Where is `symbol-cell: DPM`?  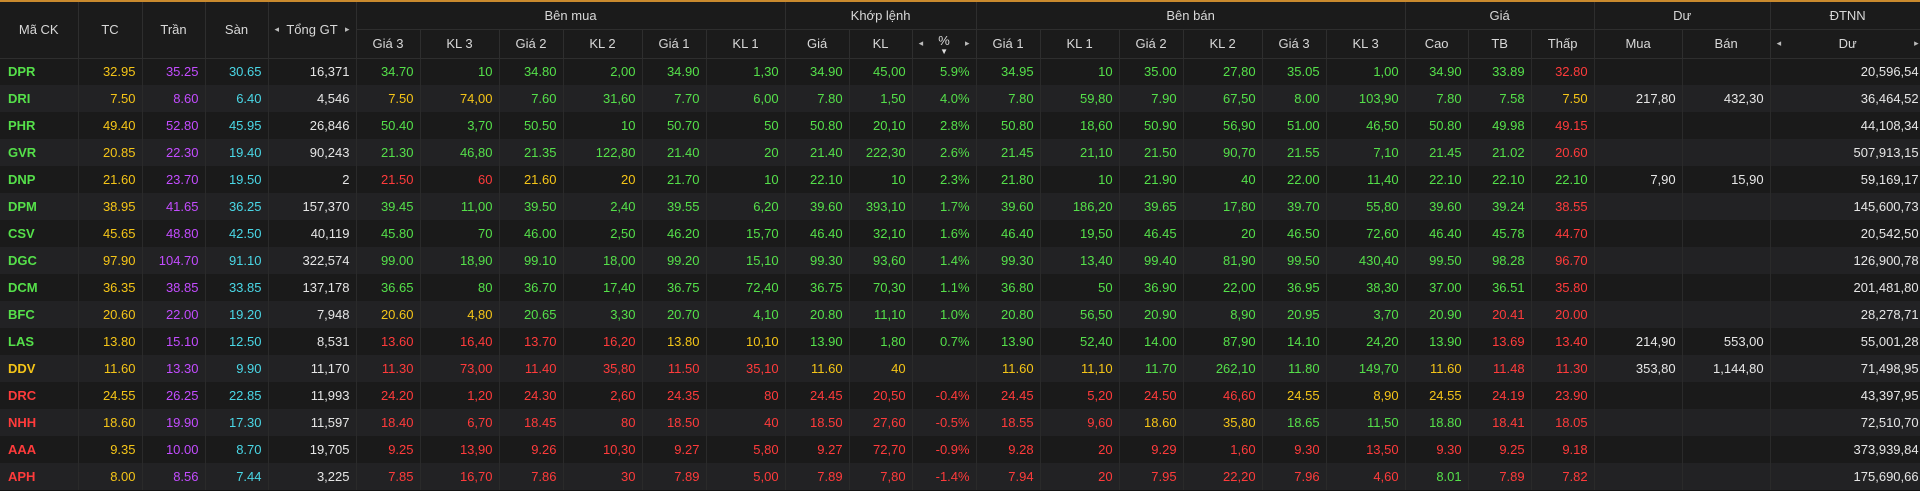 symbol-cell: DPM is located at coordinates (39, 206).